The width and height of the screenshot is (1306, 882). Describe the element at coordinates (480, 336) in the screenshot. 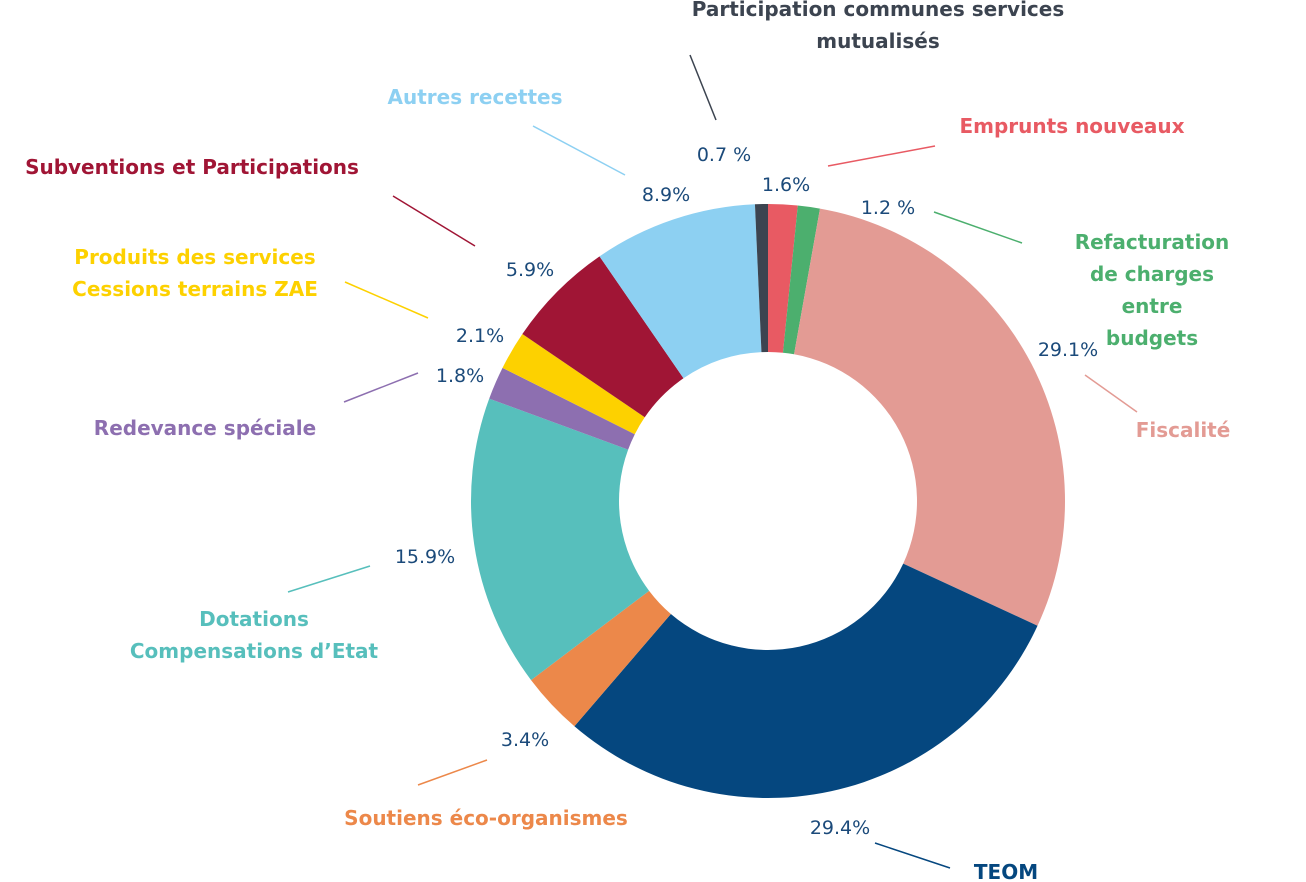

I see `value-label: 2.1%` at that location.